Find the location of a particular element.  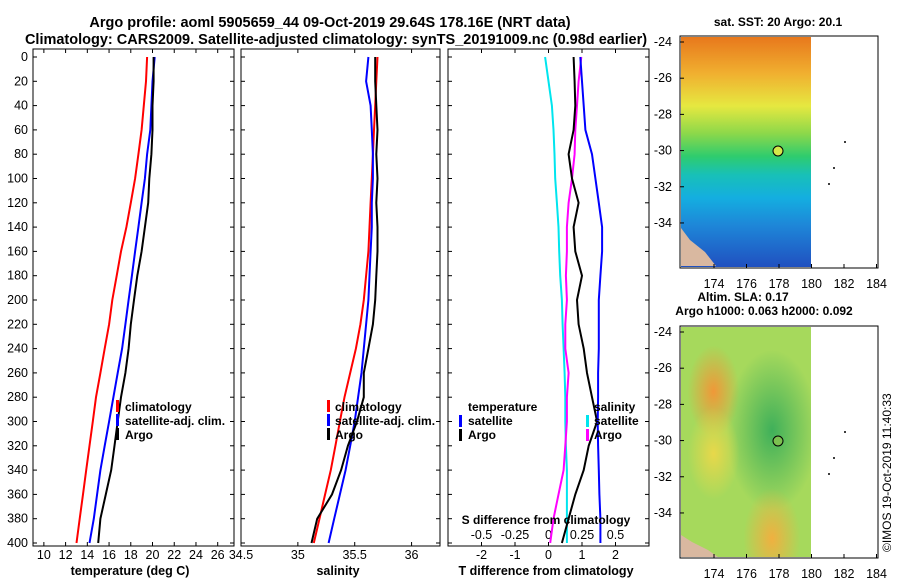

salinity-tick-label: 36 is located at coordinates (412, 555).